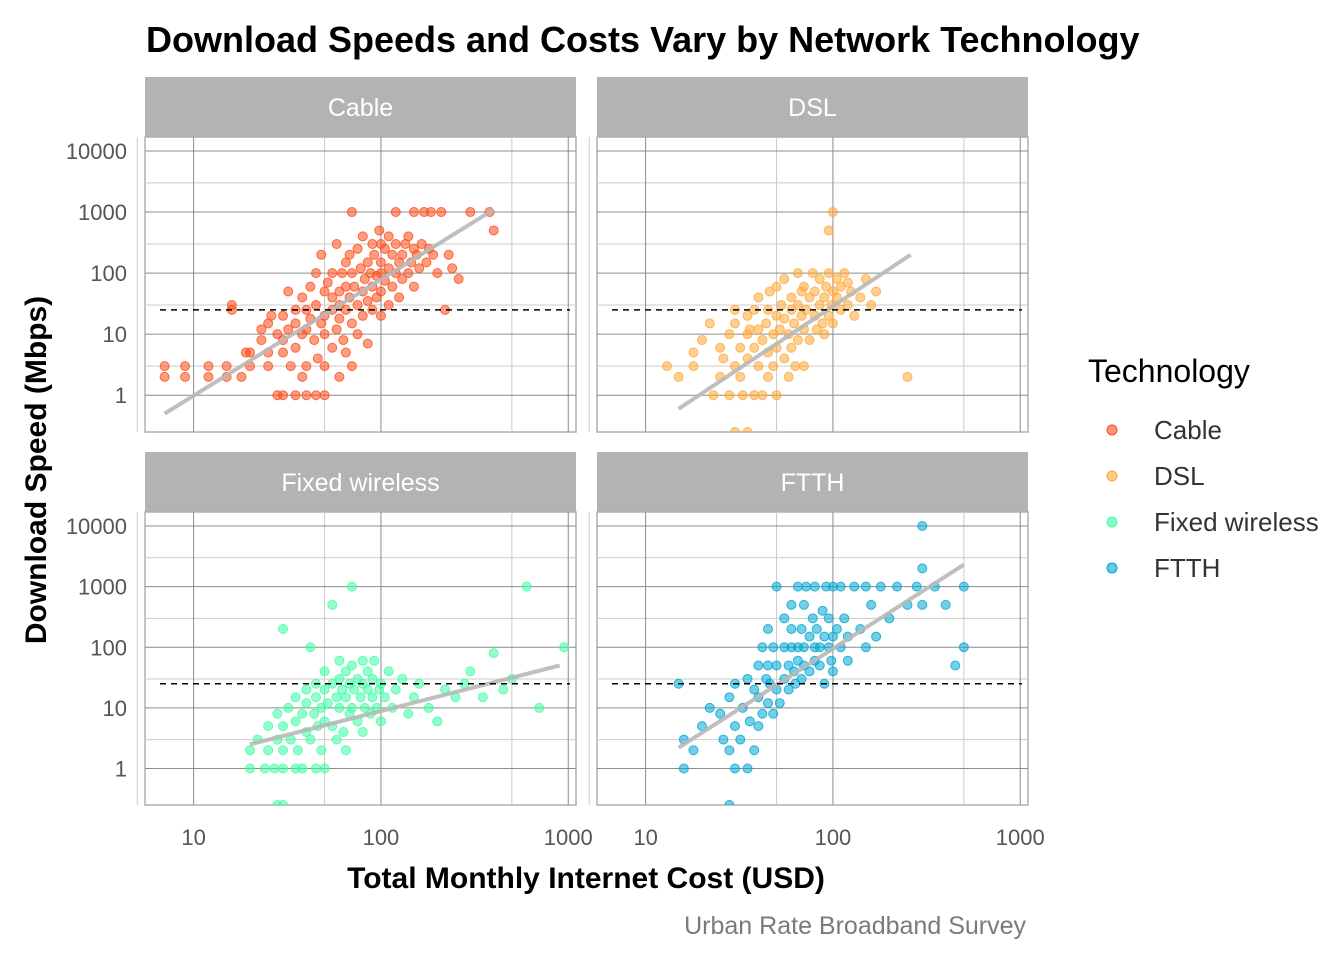 Image resolution: width=1344 pixels, height=960 pixels. I want to click on facet-strip, so click(812, 482).